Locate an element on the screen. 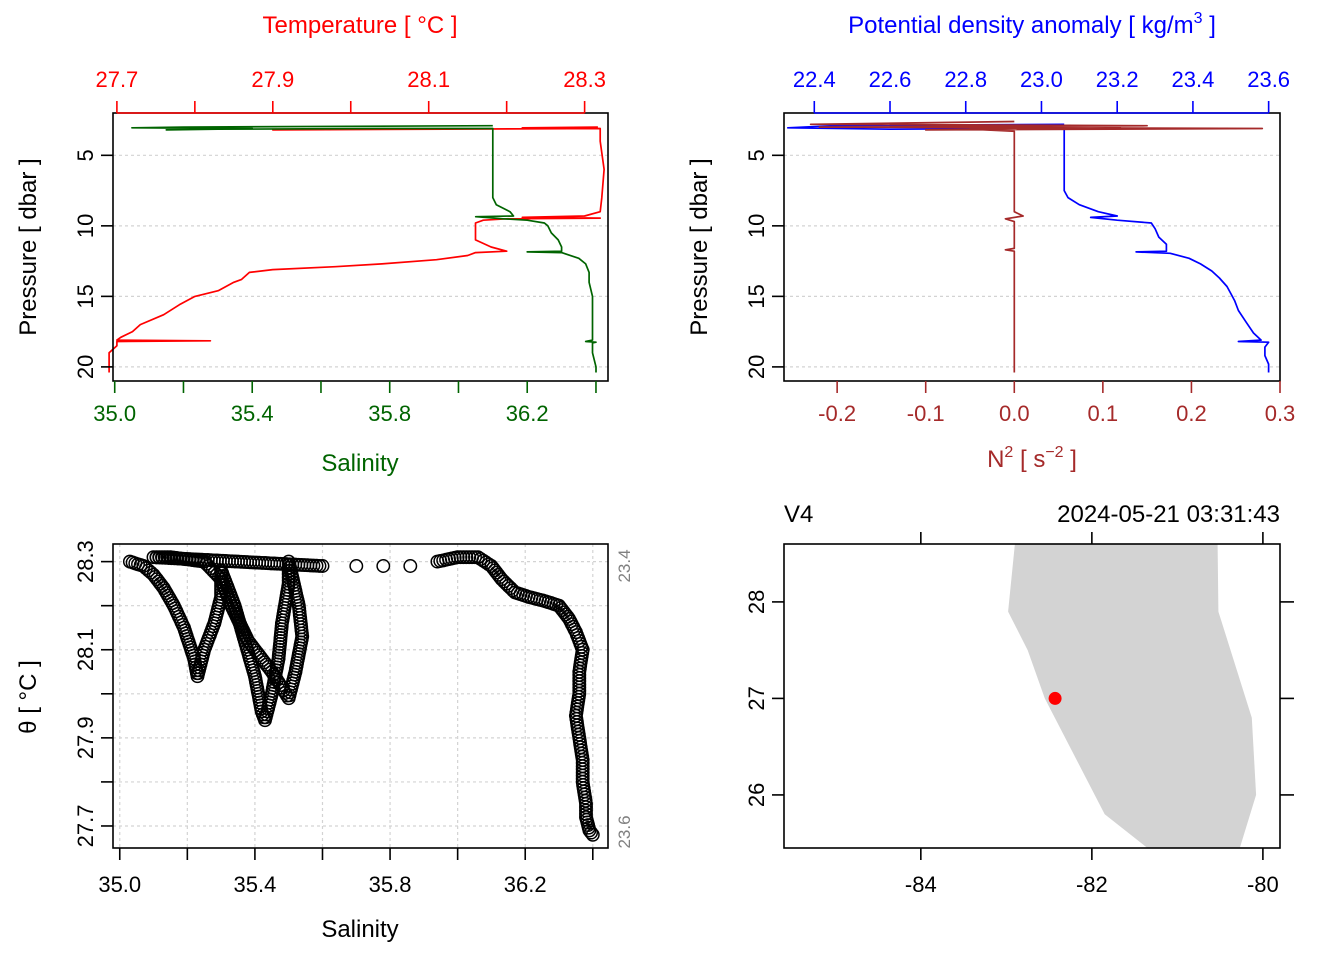 The height and width of the screenshot is (960, 1344). p3-salinity-tick-label: 35.0 is located at coordinates (119, 884).